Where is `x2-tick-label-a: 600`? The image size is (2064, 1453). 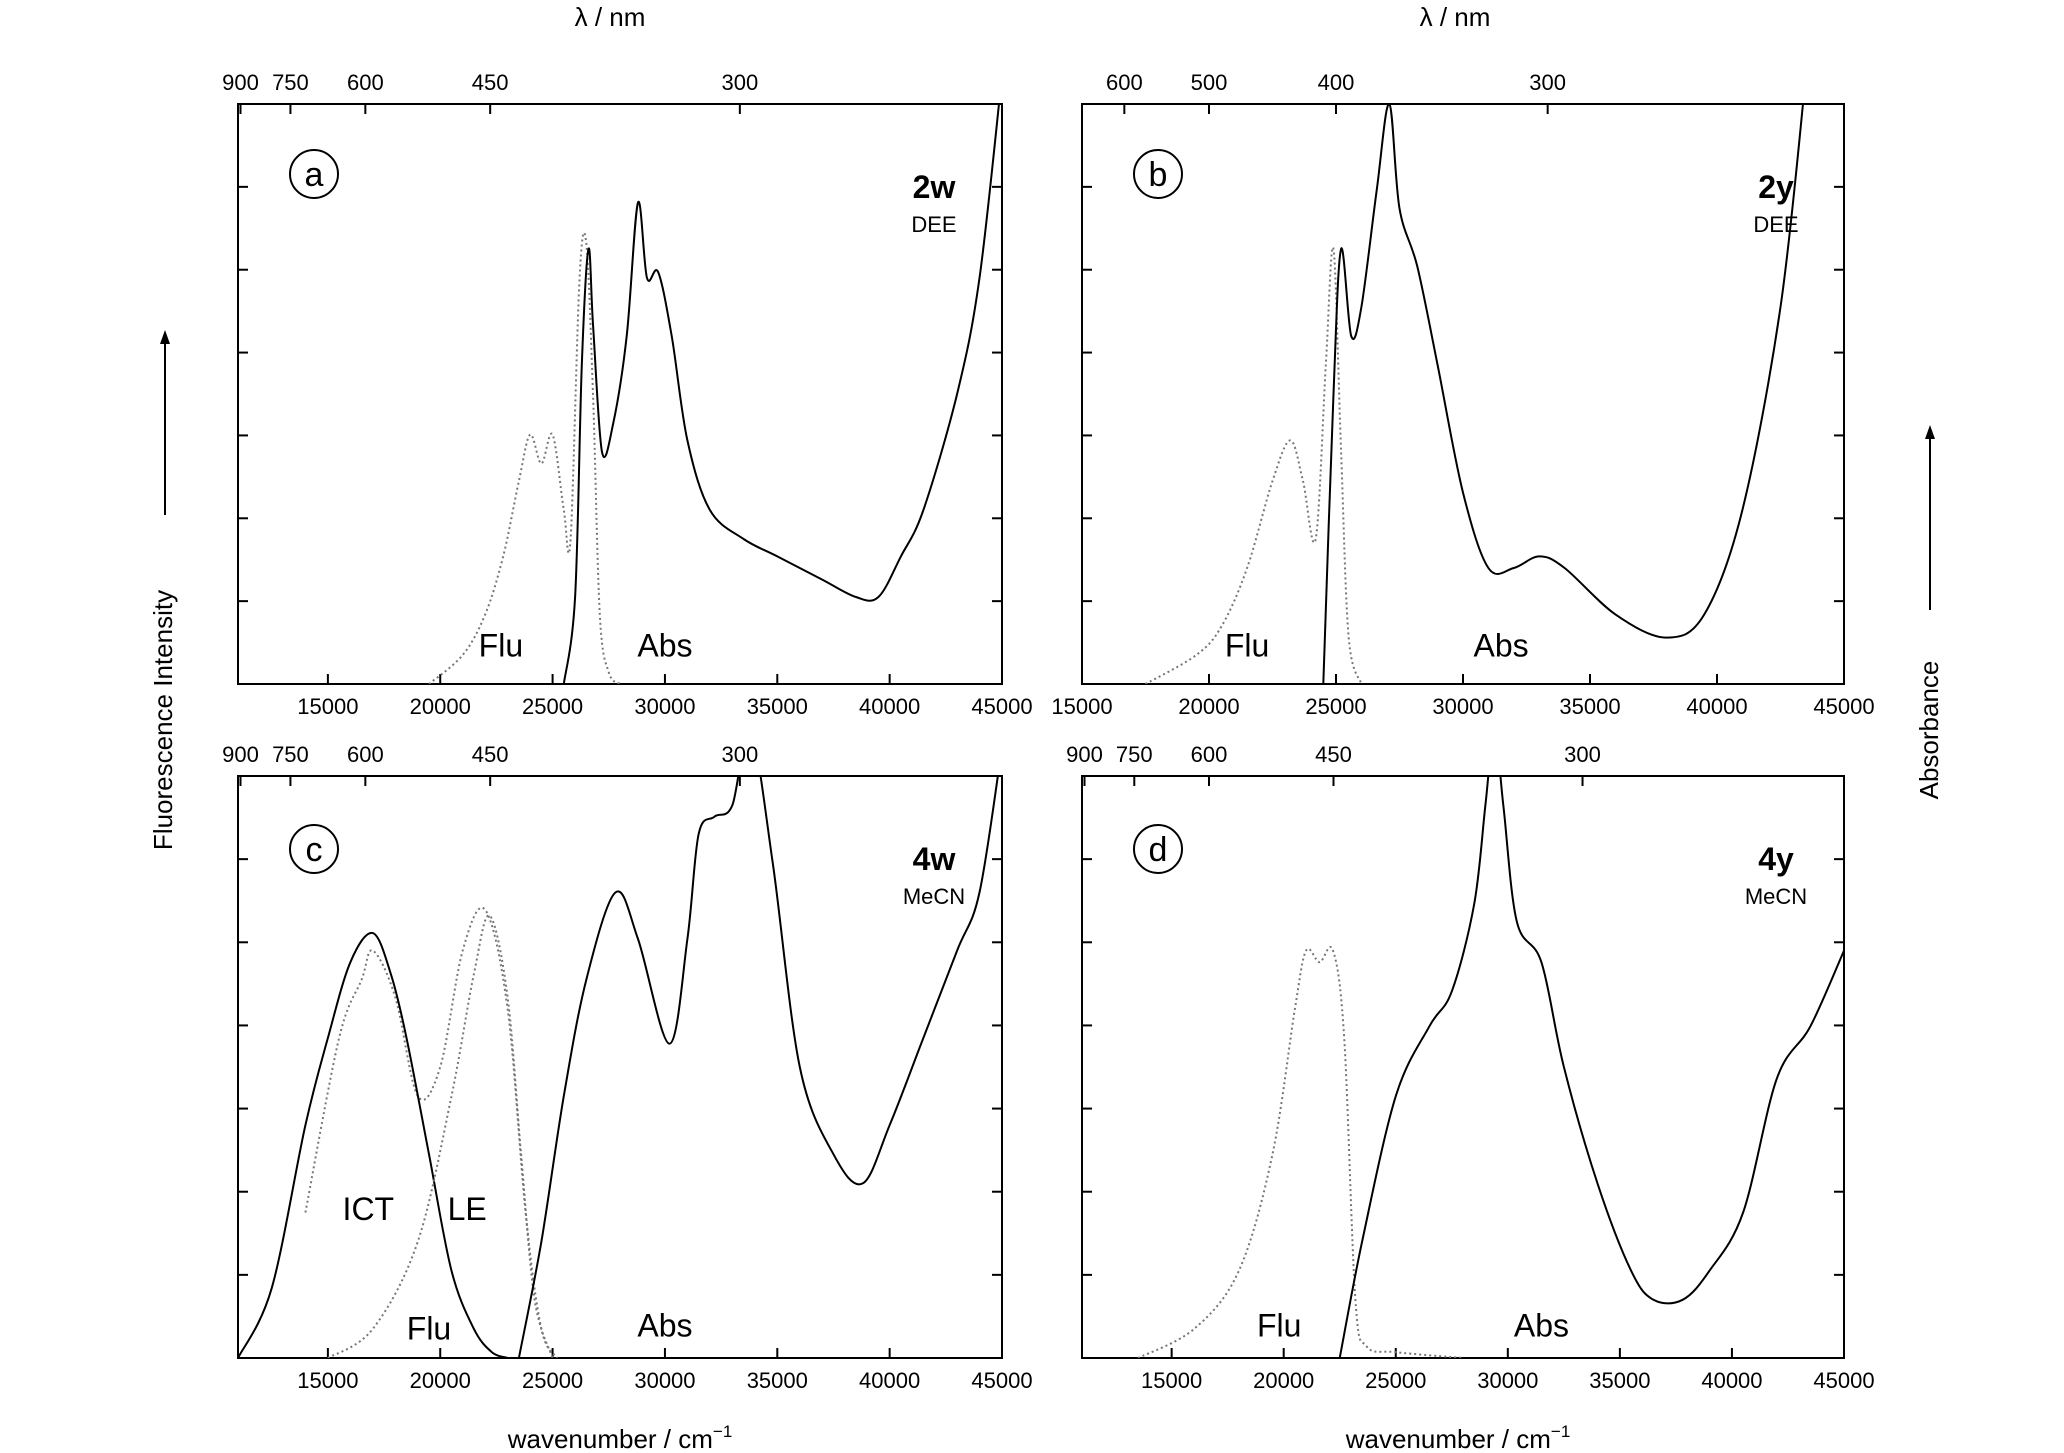 x2-tick-label-a: 600 is located at coordinates (365, 82).